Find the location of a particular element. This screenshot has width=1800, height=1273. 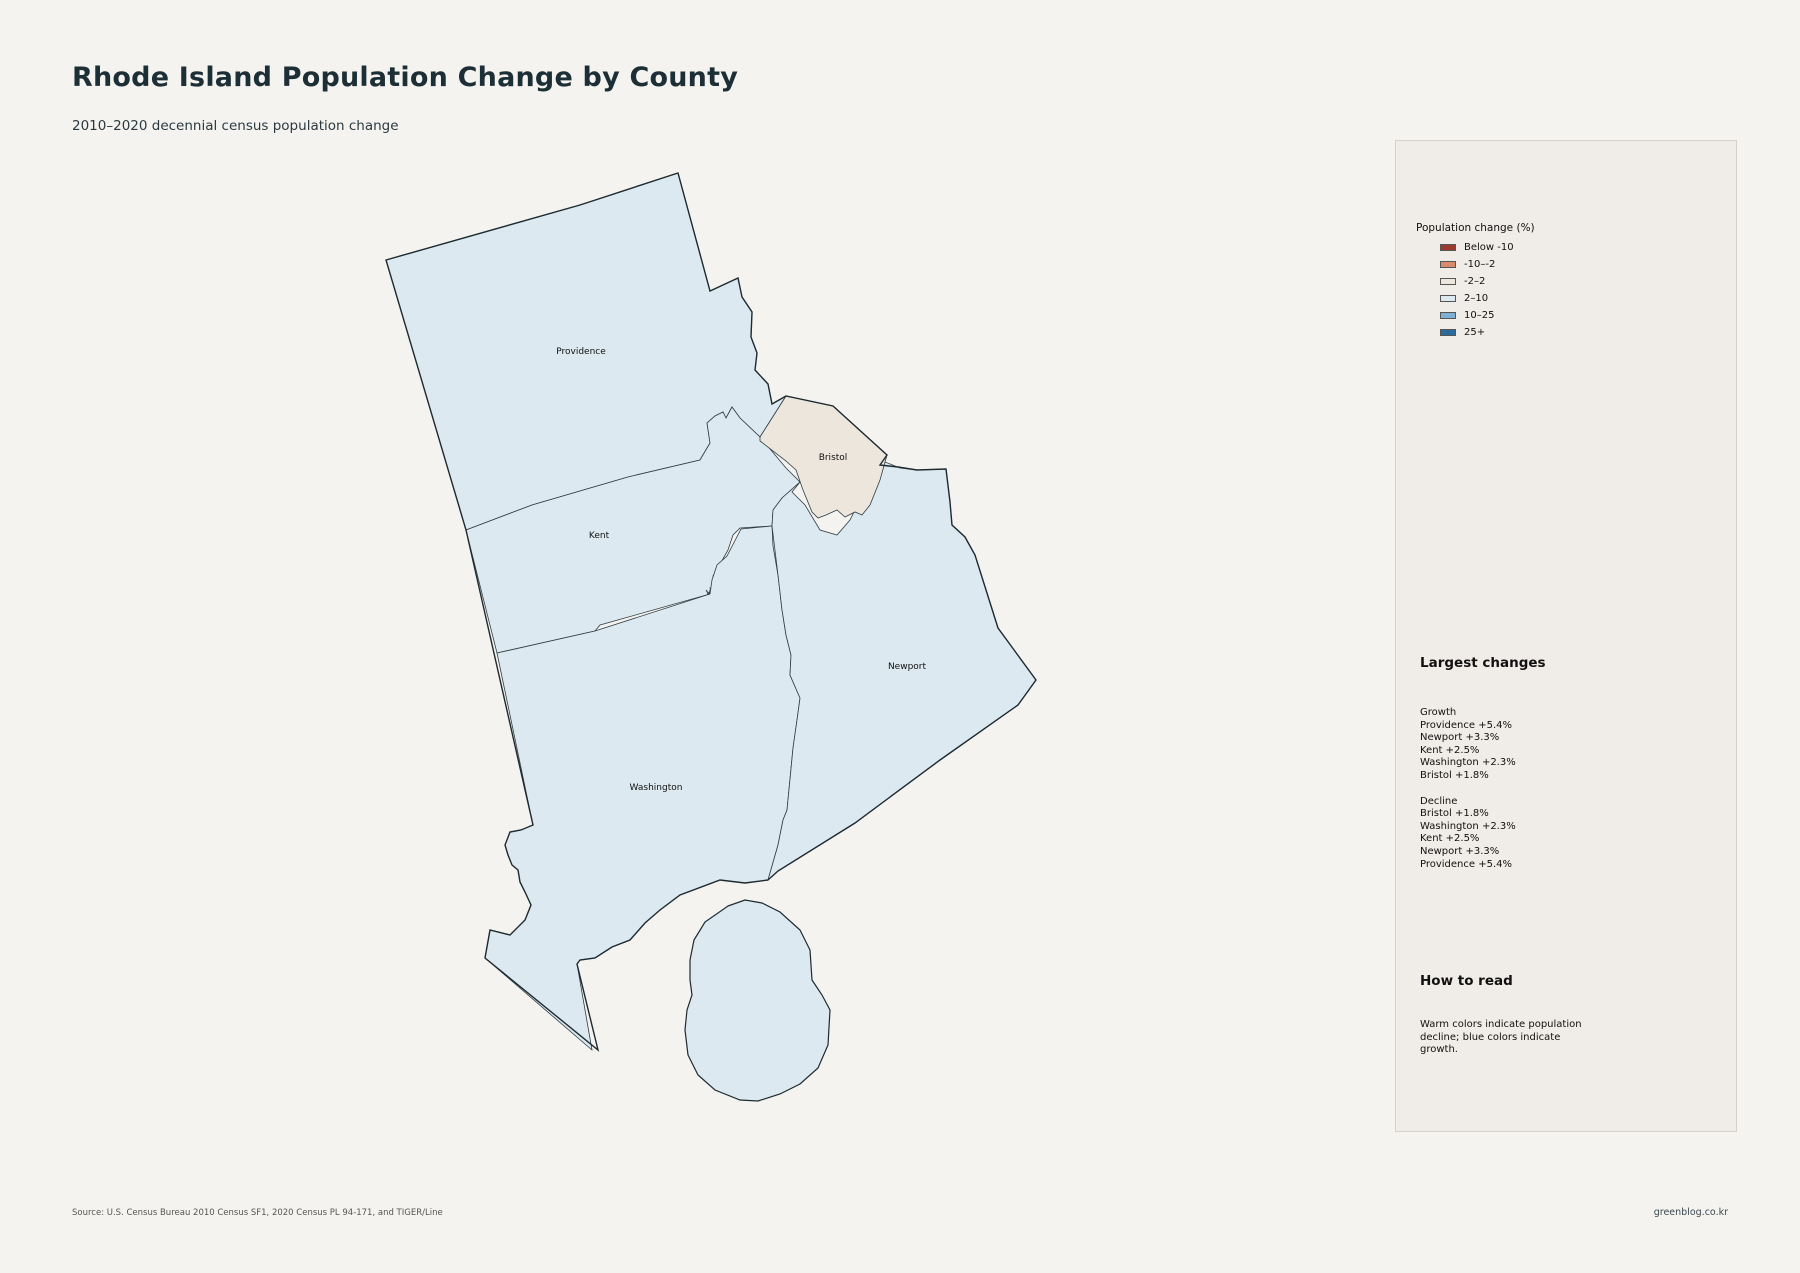

legend-item: 25+ is located at coordinates (1477, 332).